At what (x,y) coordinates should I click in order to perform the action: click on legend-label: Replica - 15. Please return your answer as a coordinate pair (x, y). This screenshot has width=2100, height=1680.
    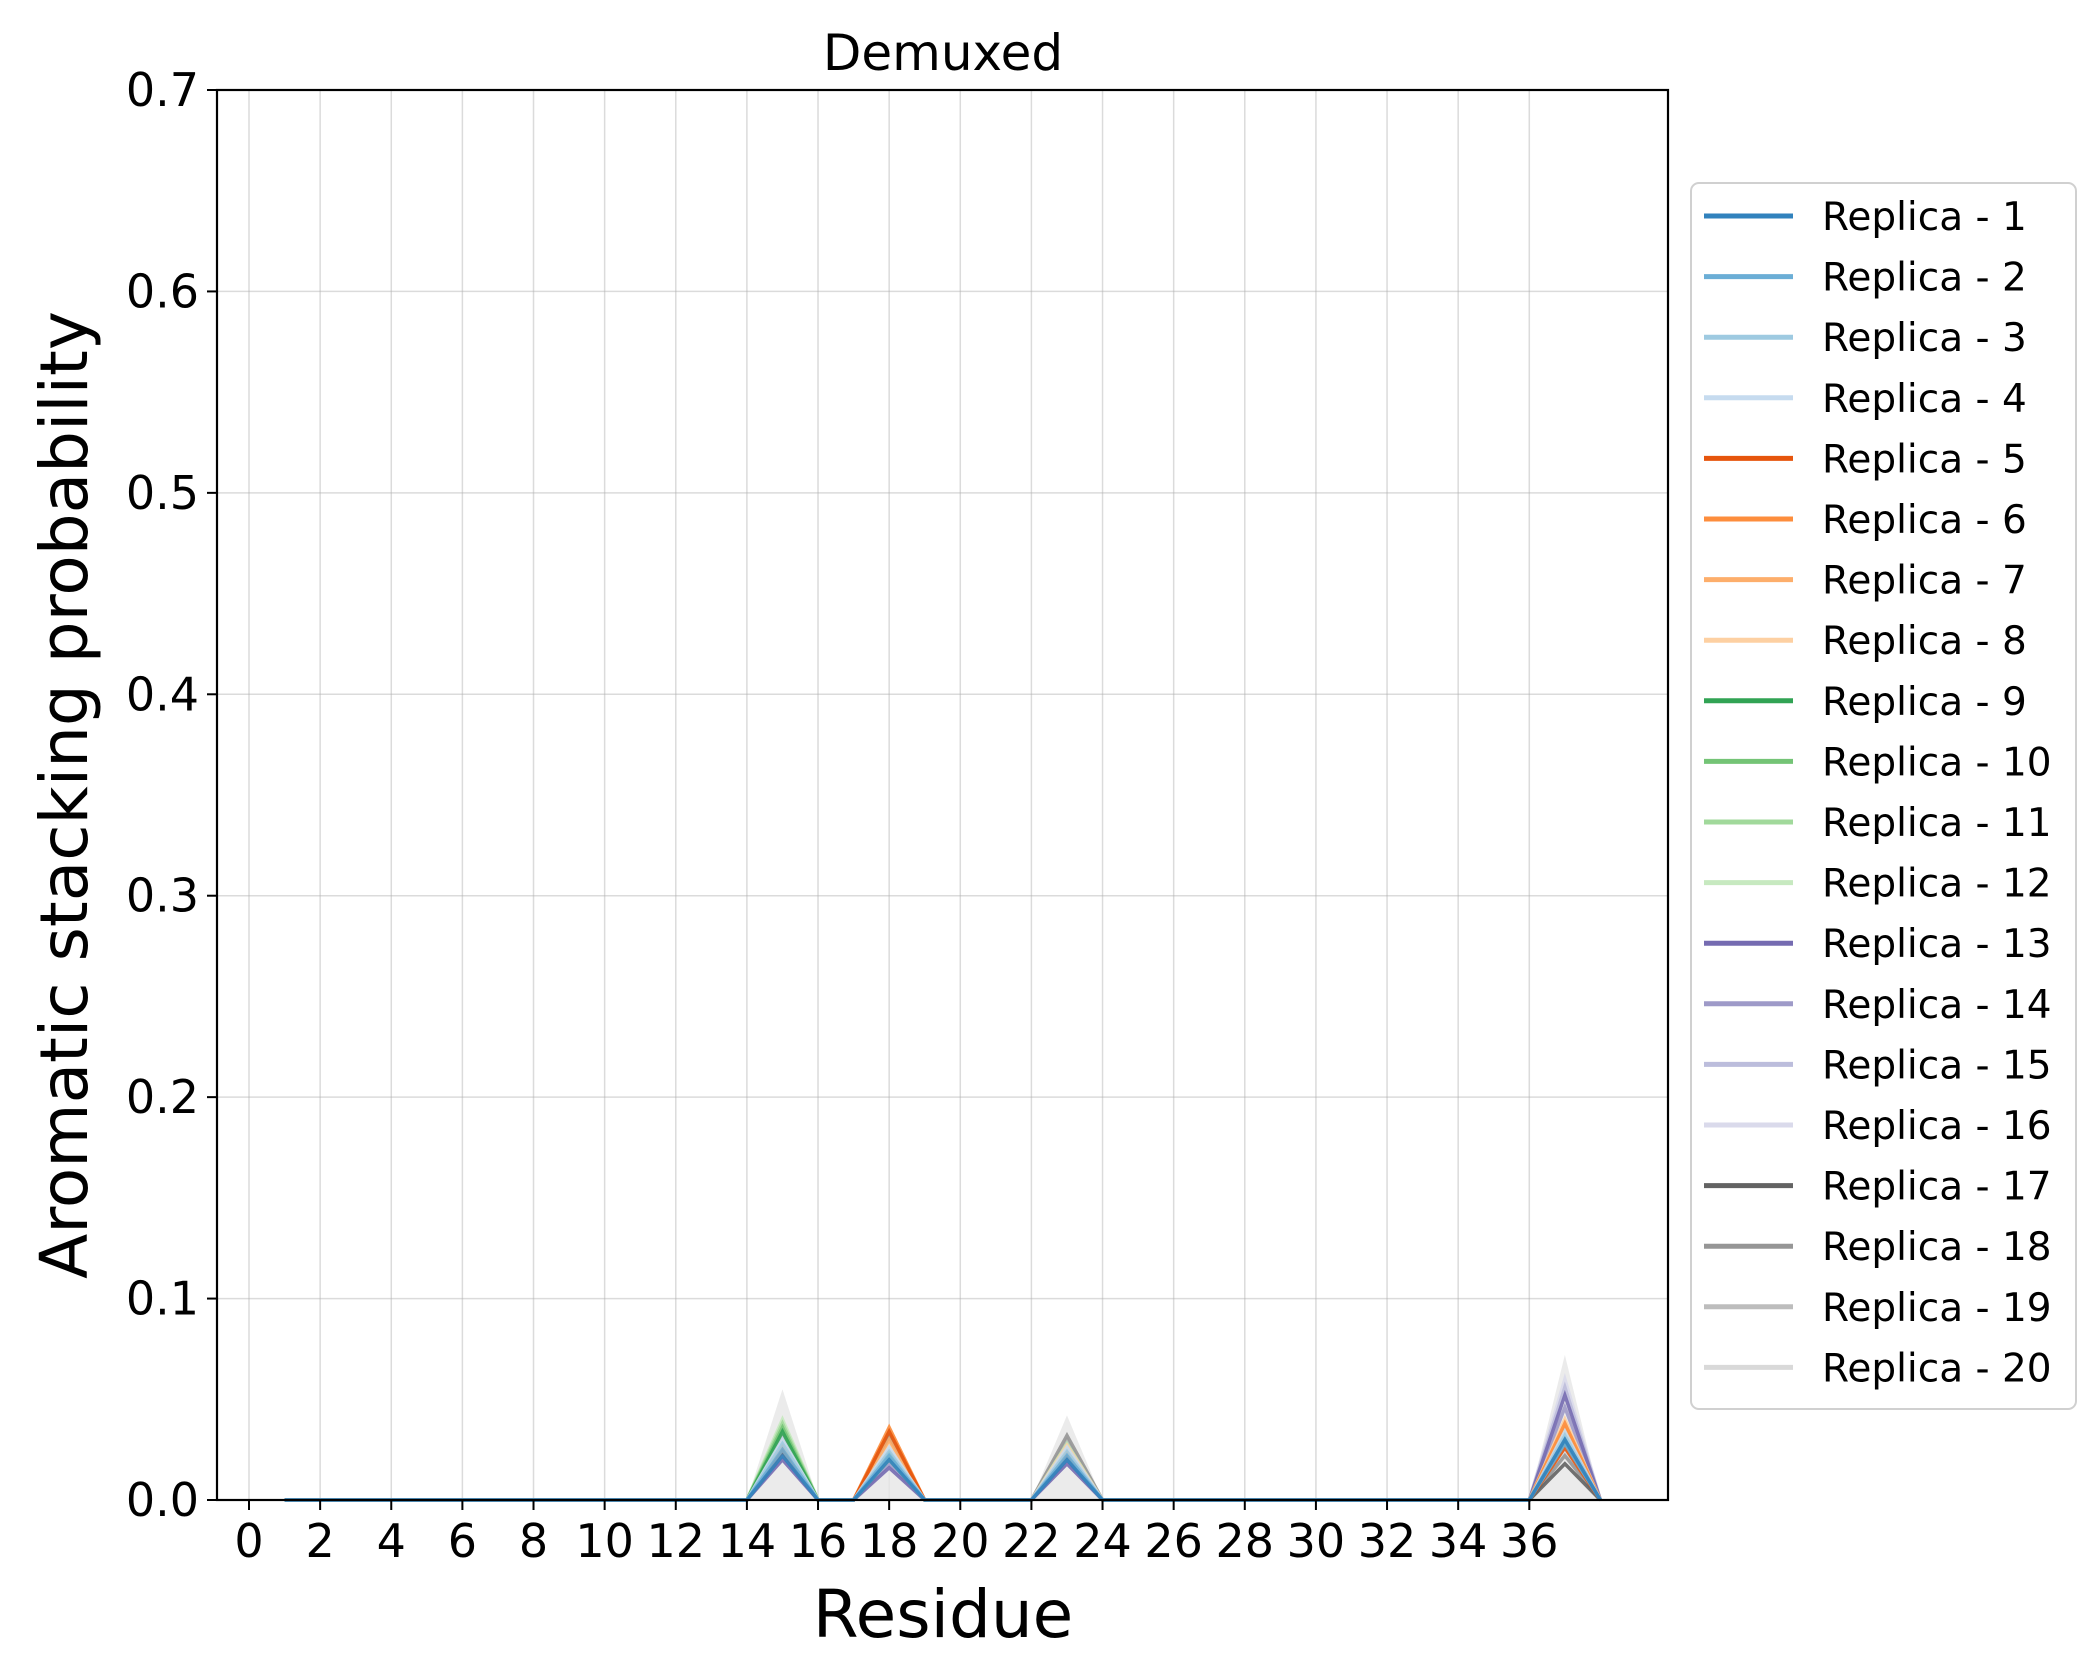
    Looking at the image, I should click on (1937, 1065).